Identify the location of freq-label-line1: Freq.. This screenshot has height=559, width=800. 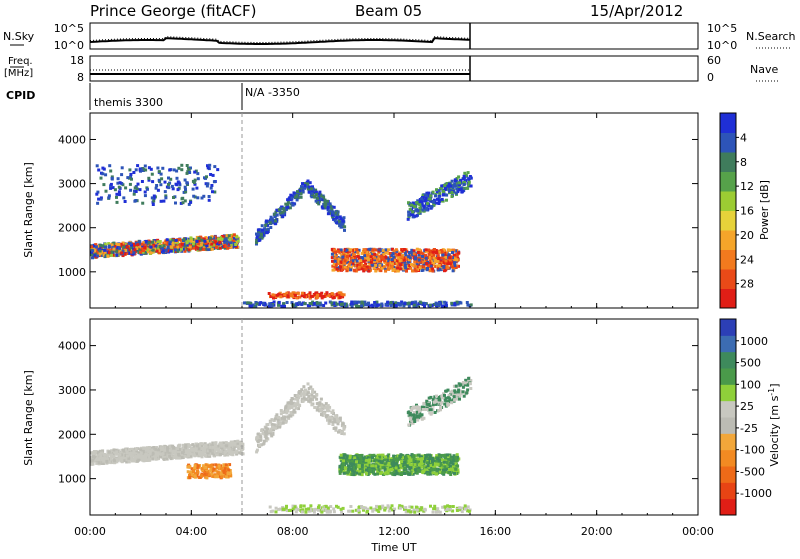
(20, 61).